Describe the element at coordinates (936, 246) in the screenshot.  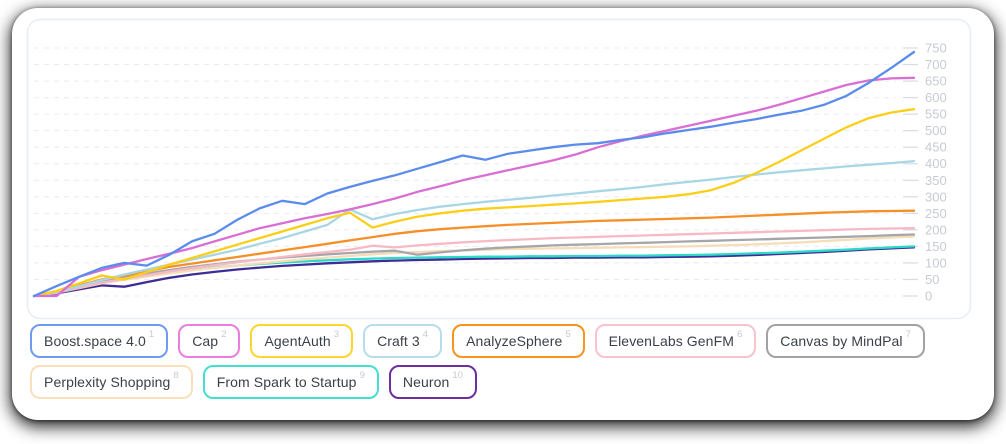
I see `y-axis-label: 150` at that location.